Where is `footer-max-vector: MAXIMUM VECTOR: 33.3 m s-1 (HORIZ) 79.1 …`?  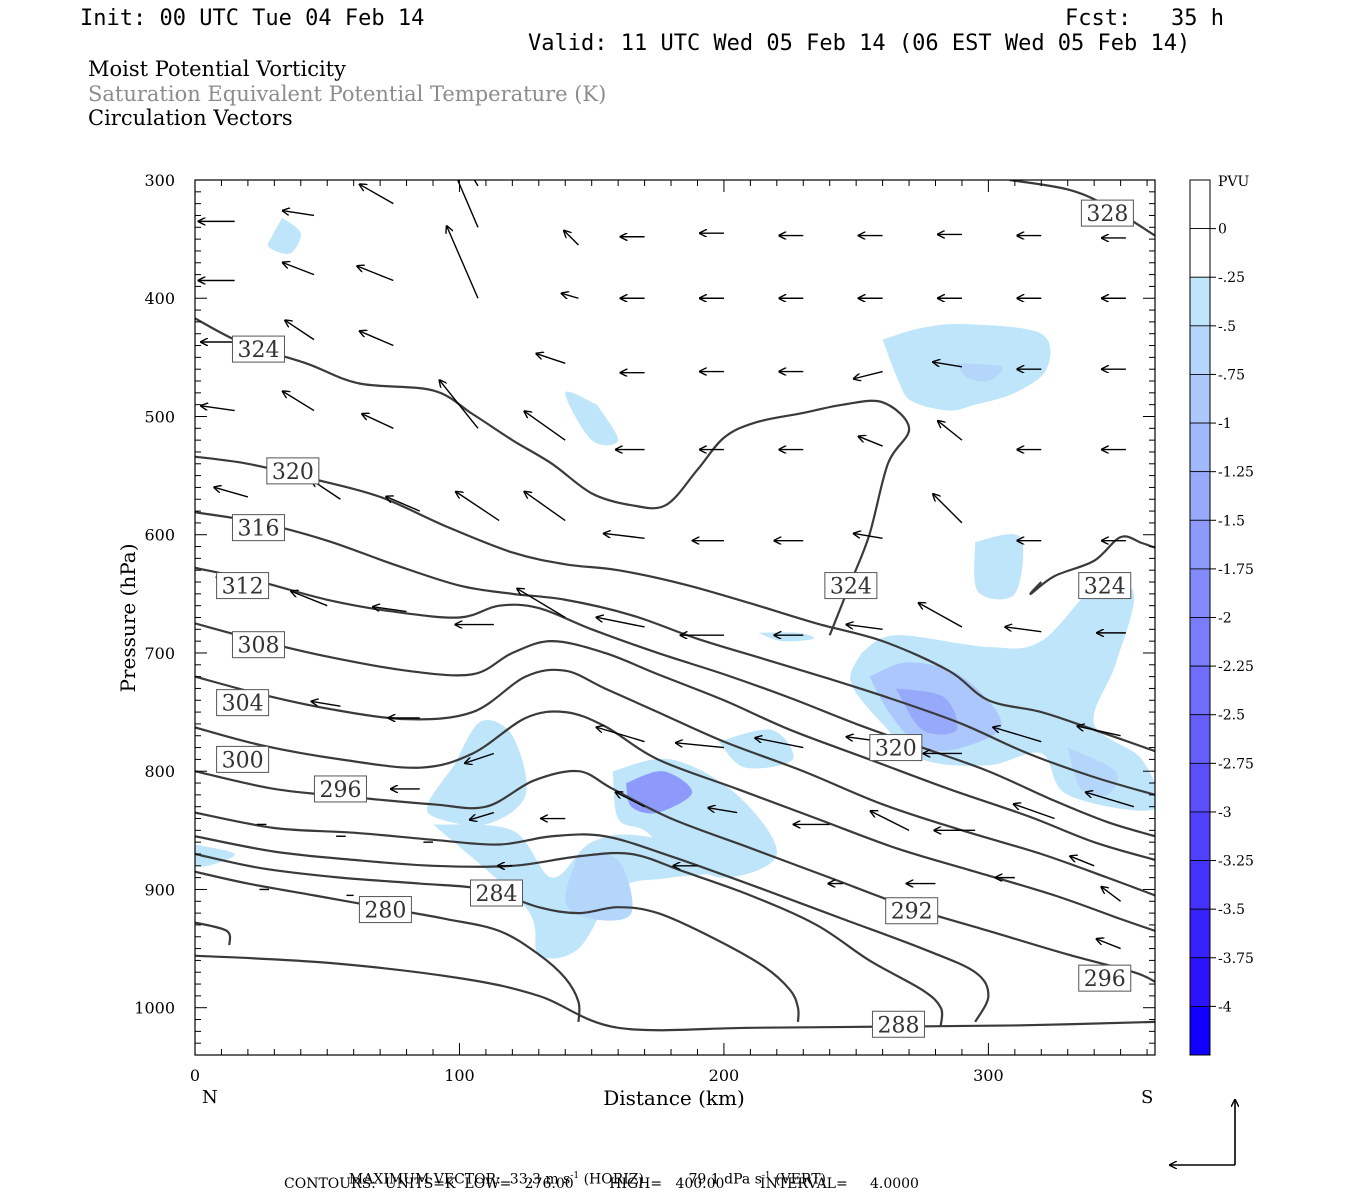
footer-max-vector: MAXIMUM VECTOR: 33.3 m s-1 (HORIZ) 79.1 … is located at coordinates (583, 1172).